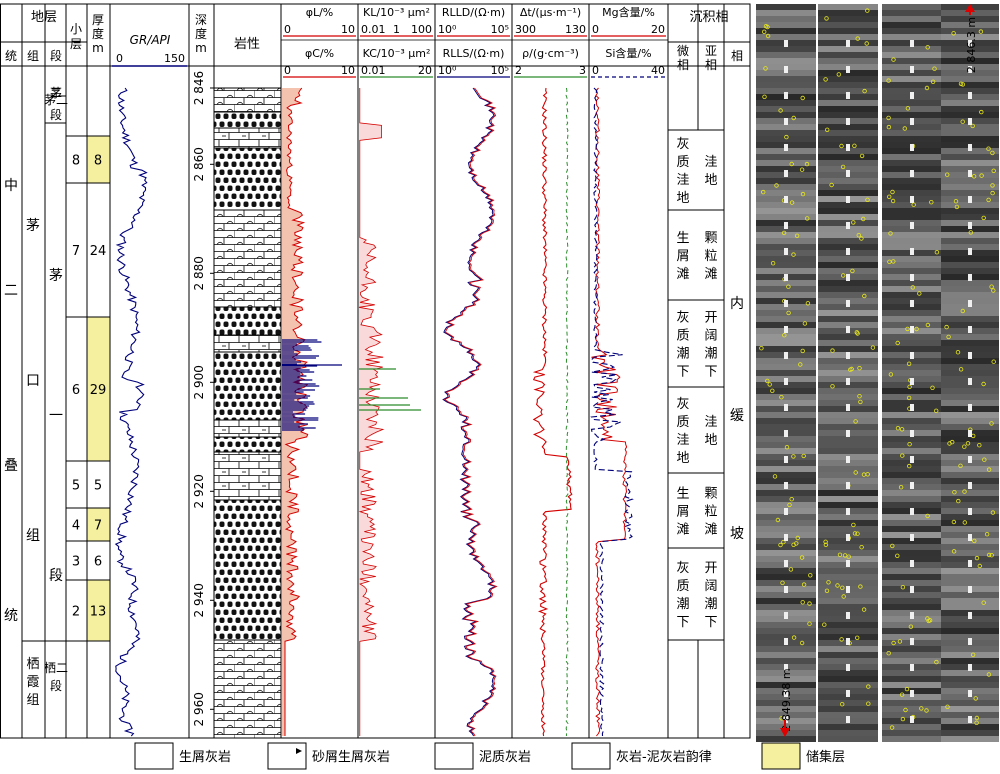 The image size is (1000, 774). I want to click on phase-header: 相, so click(737, 56).